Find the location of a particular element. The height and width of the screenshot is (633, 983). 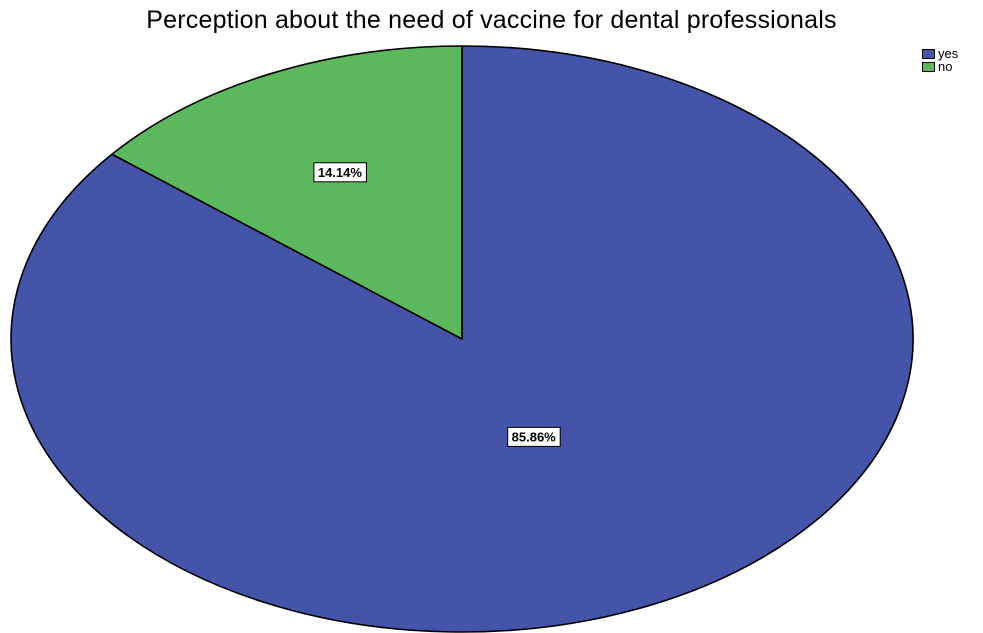

slice-label-yes: 85.86% is located at coordinates (534, 436).